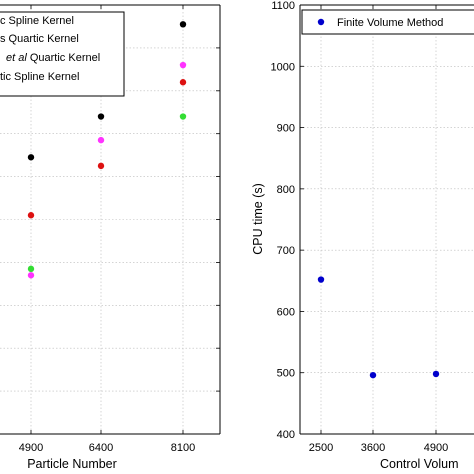  Describe the element at coordinates (286, 435) in the screenshot. I see `y-tick-label: 400` at that location.